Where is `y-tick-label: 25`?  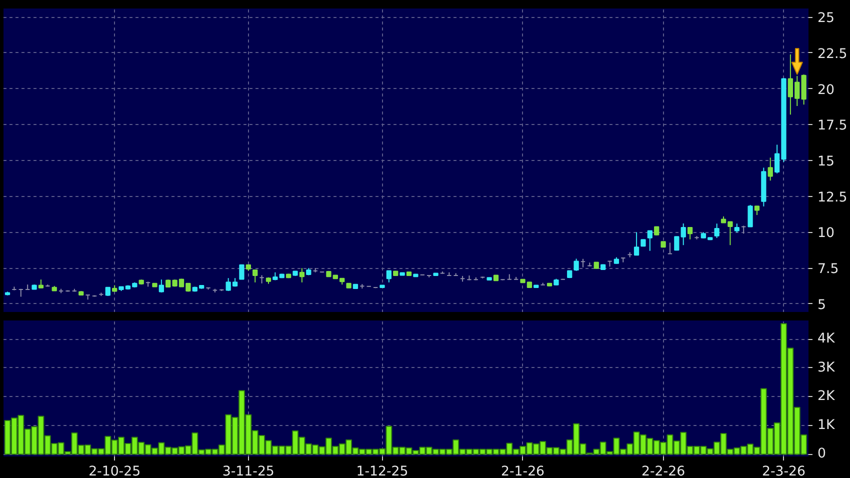
y-tick-label: 25 is located at coordinates (826, 18).